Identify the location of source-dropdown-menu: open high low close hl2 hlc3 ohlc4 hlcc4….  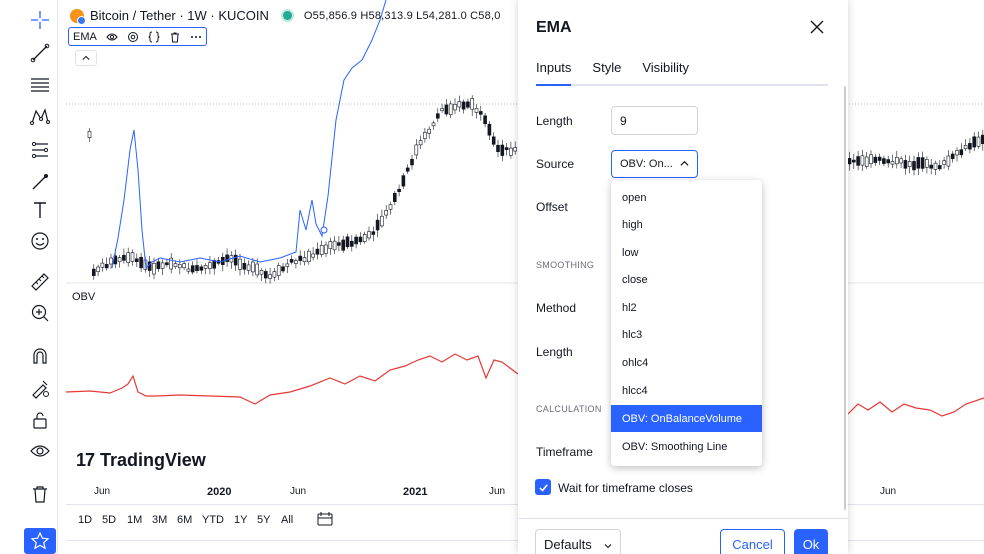
(686, 323).